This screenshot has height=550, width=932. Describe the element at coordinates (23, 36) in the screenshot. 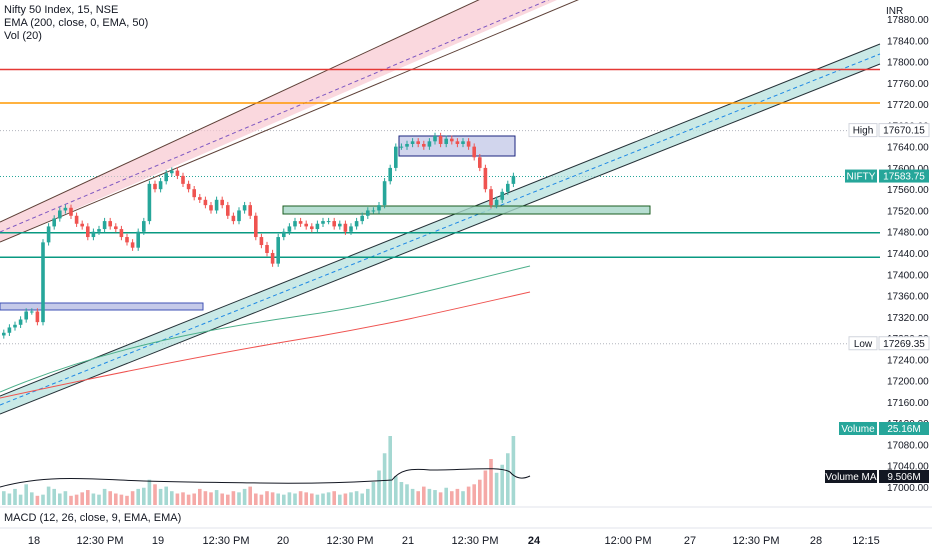

I see `legend-volume: Vol (20)` at that location.